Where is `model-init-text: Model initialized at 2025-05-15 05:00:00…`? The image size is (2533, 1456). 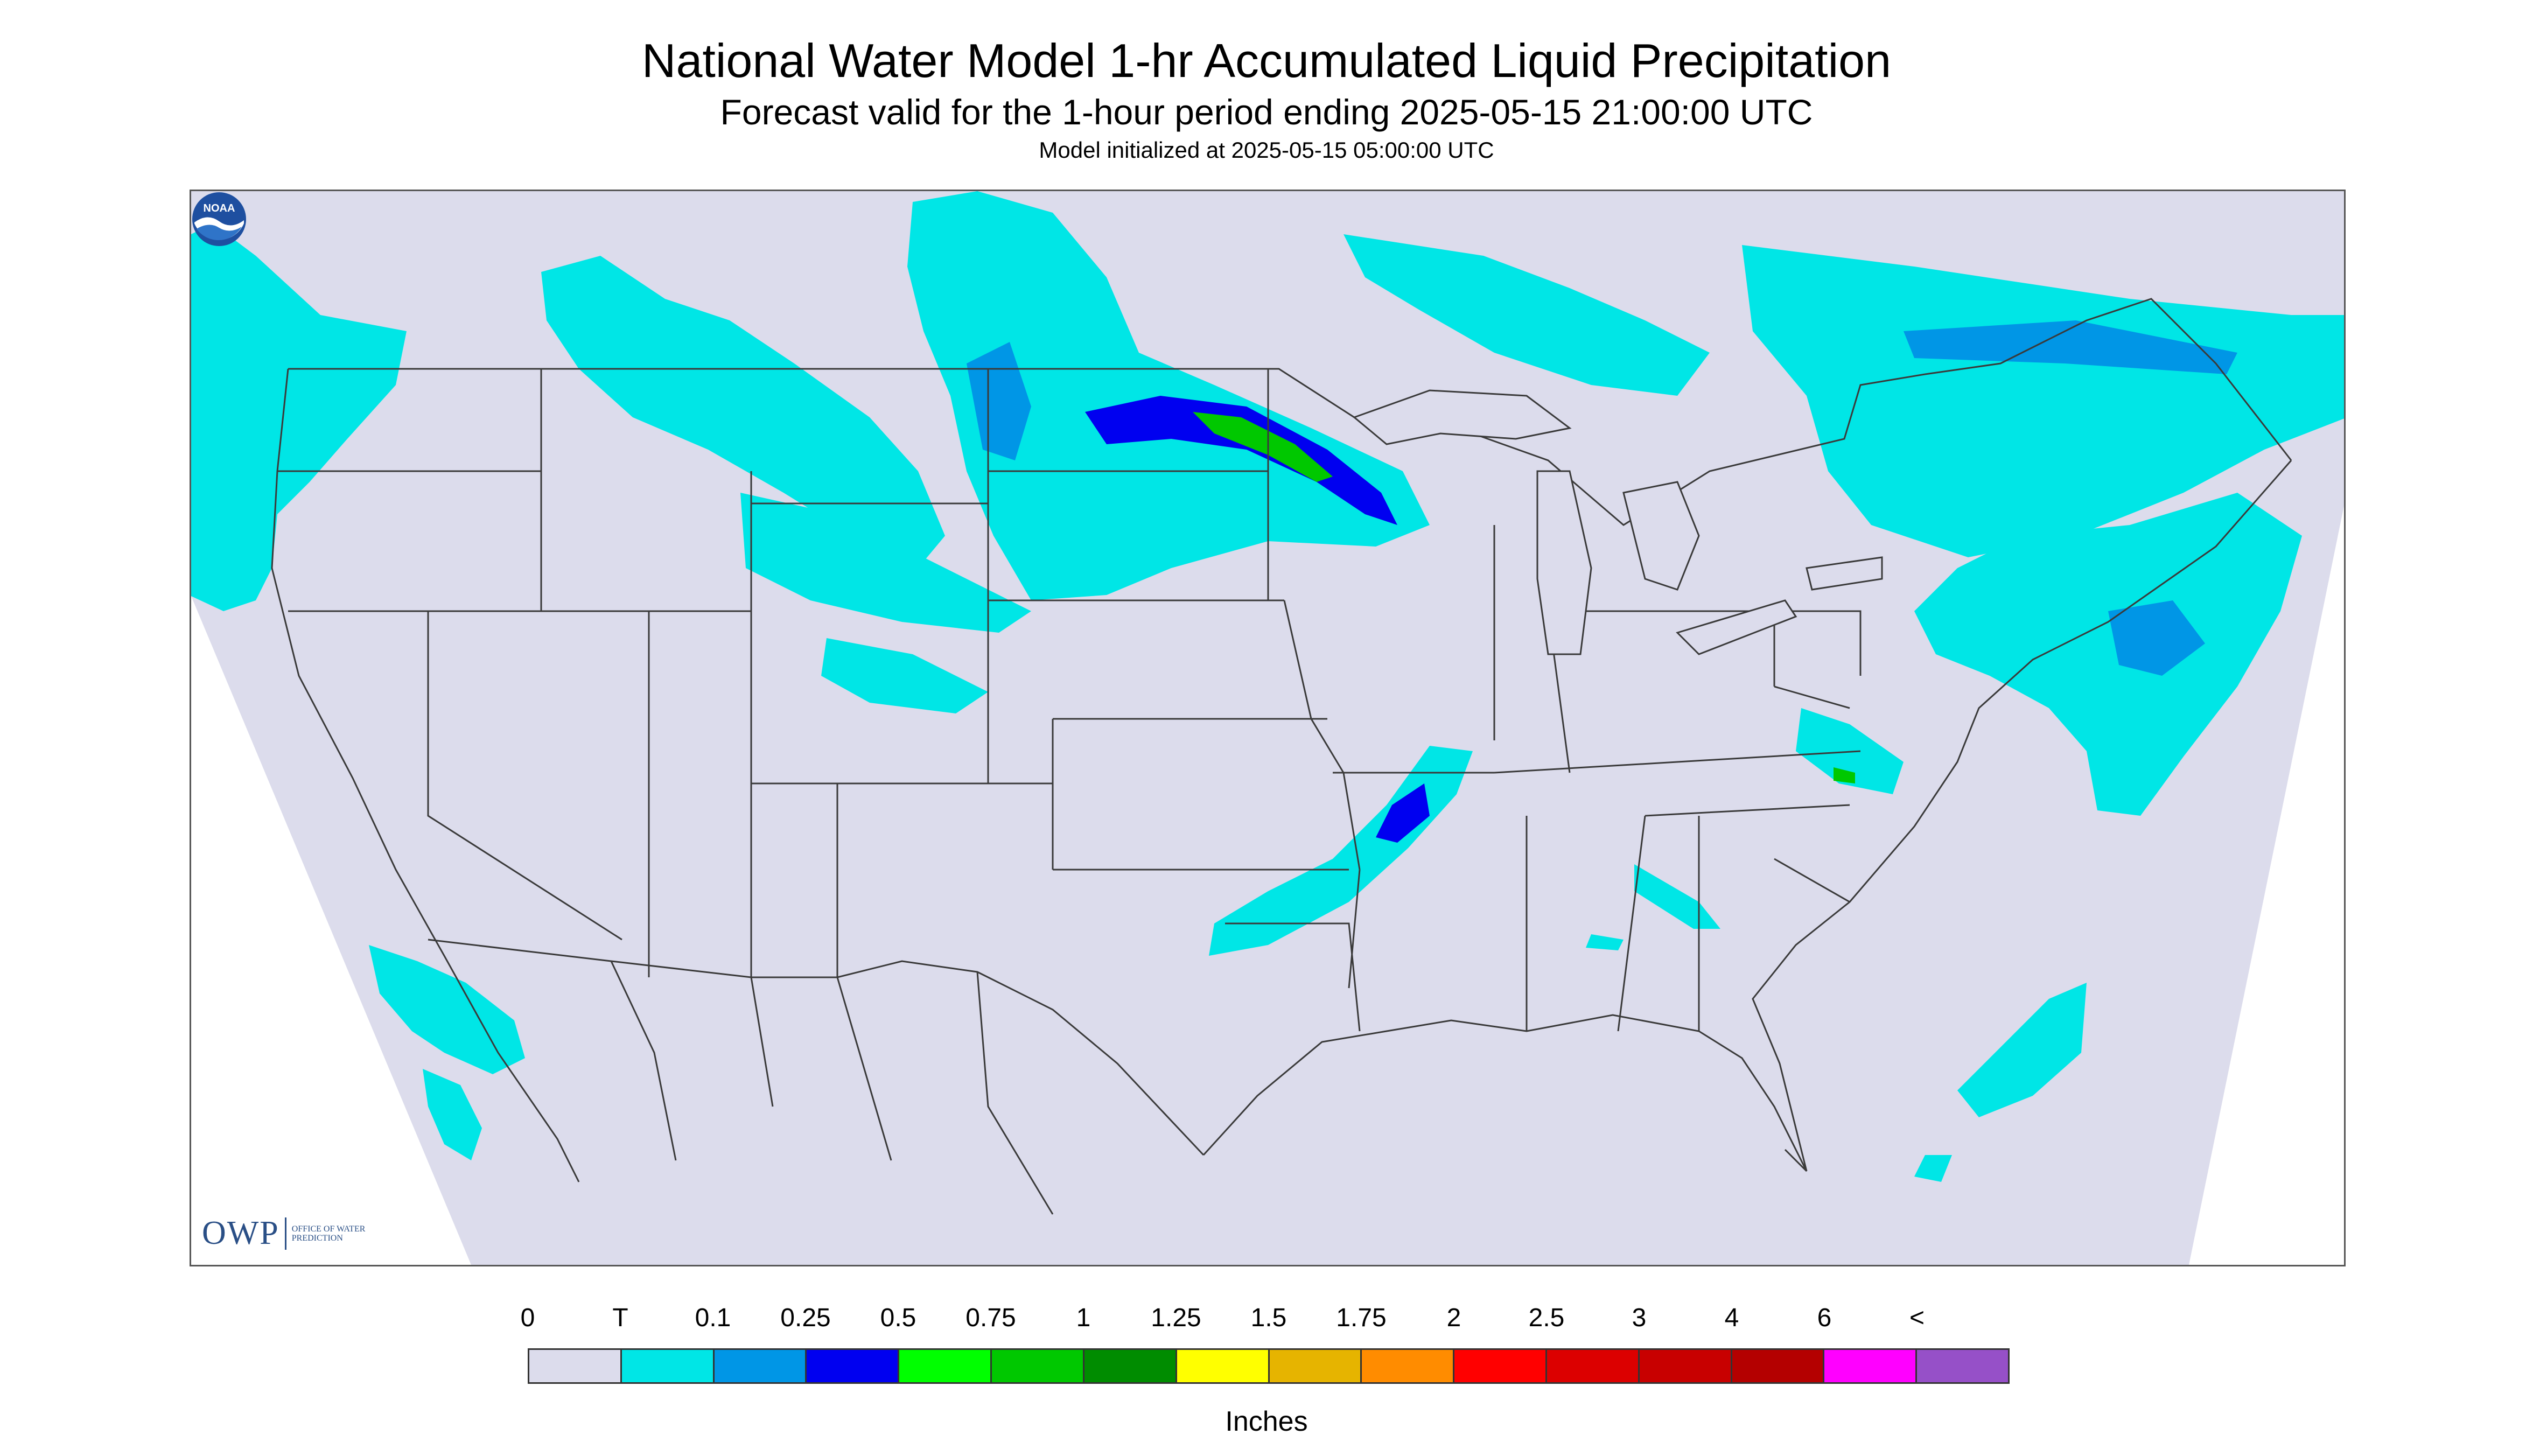
model-init-text: Model initialized at 2025-05-15 05:00:00… is located at coordinates (1266, 150).